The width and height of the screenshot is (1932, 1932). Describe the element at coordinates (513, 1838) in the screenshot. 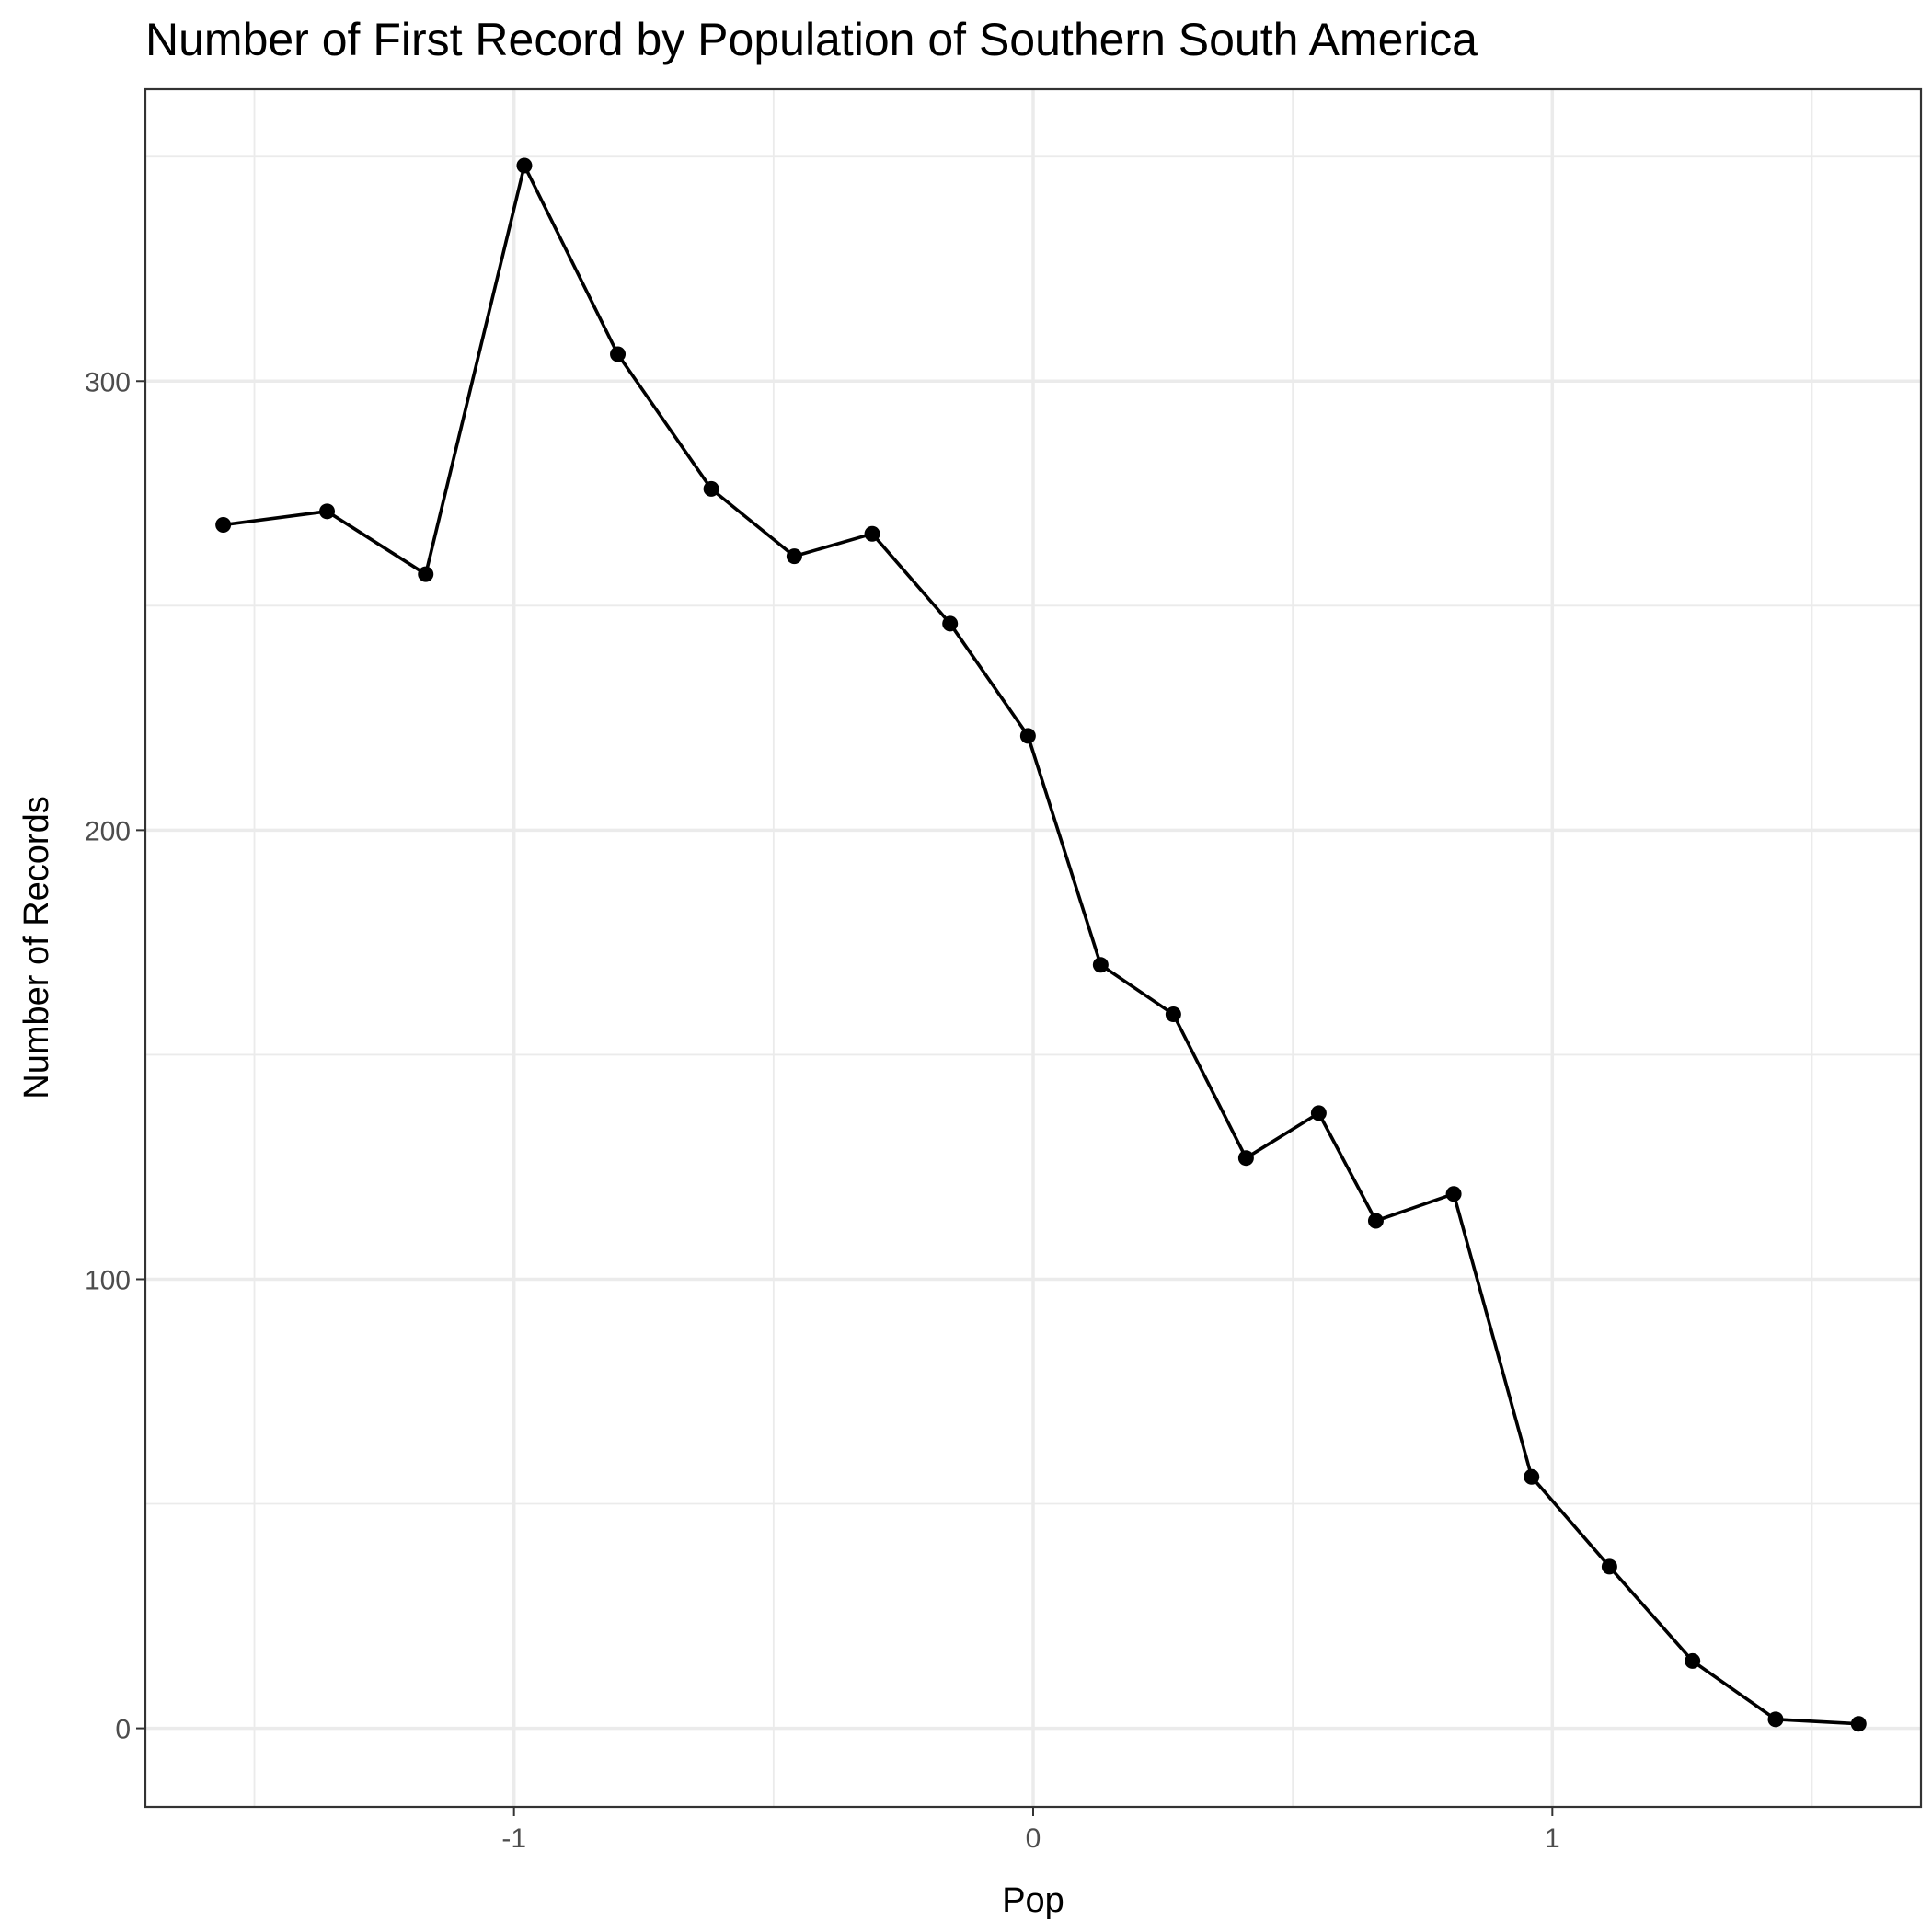

I see `x-tick-label: -1` at that location.